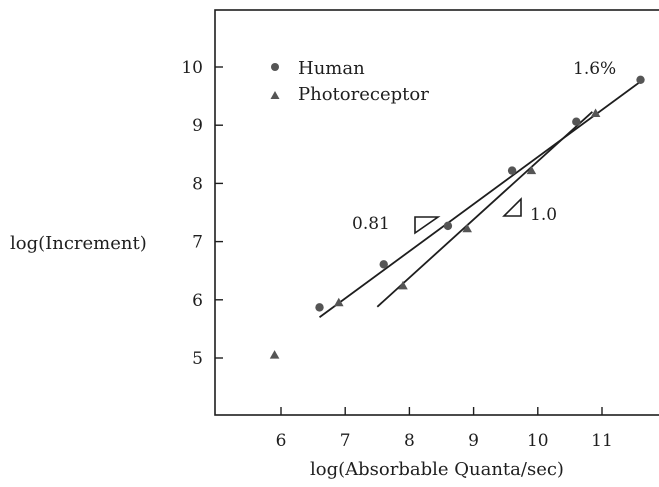 This screenshot has height=487, width=659. What do you see at coordinates (197, 184) in the screenshot?
I see `y-tick-label: 8` at bounding box center [197, 184].